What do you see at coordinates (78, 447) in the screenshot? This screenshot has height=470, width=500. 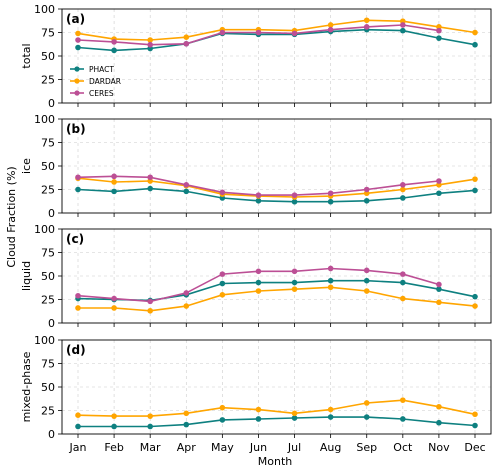 I see `x-tick-label: Jan` at bounding box center [78, 447].